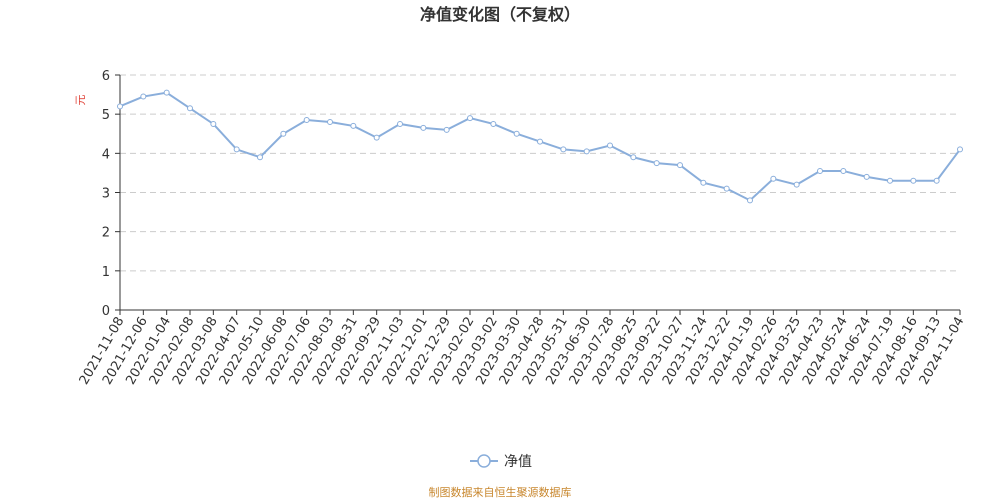 The image size is (1000, 500). What do you see at coordinates (500, 492) in the screenshot?
I see `footer: 制图数据来自恒生聚源数据库` at bounding box center [500, 492].